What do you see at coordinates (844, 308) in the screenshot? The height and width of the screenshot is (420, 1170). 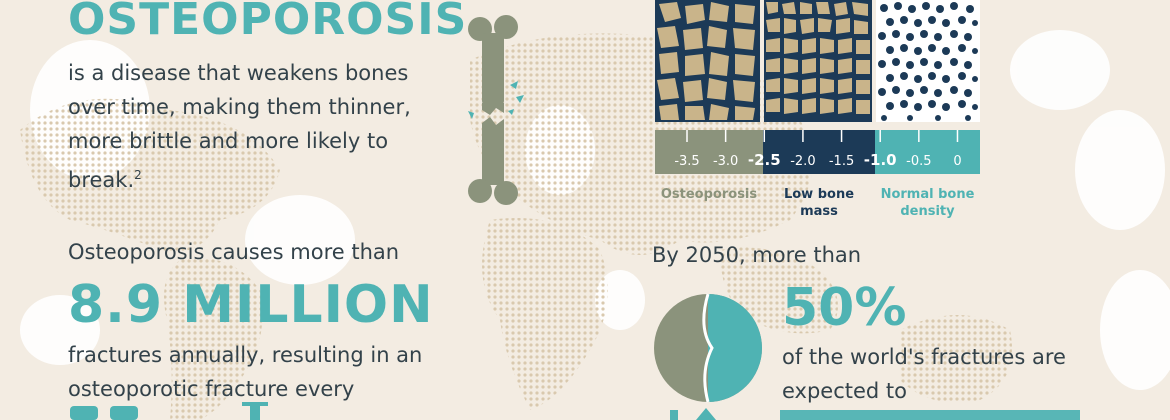 I see `projection-figure: 50%` at bounding box center [844, 308].